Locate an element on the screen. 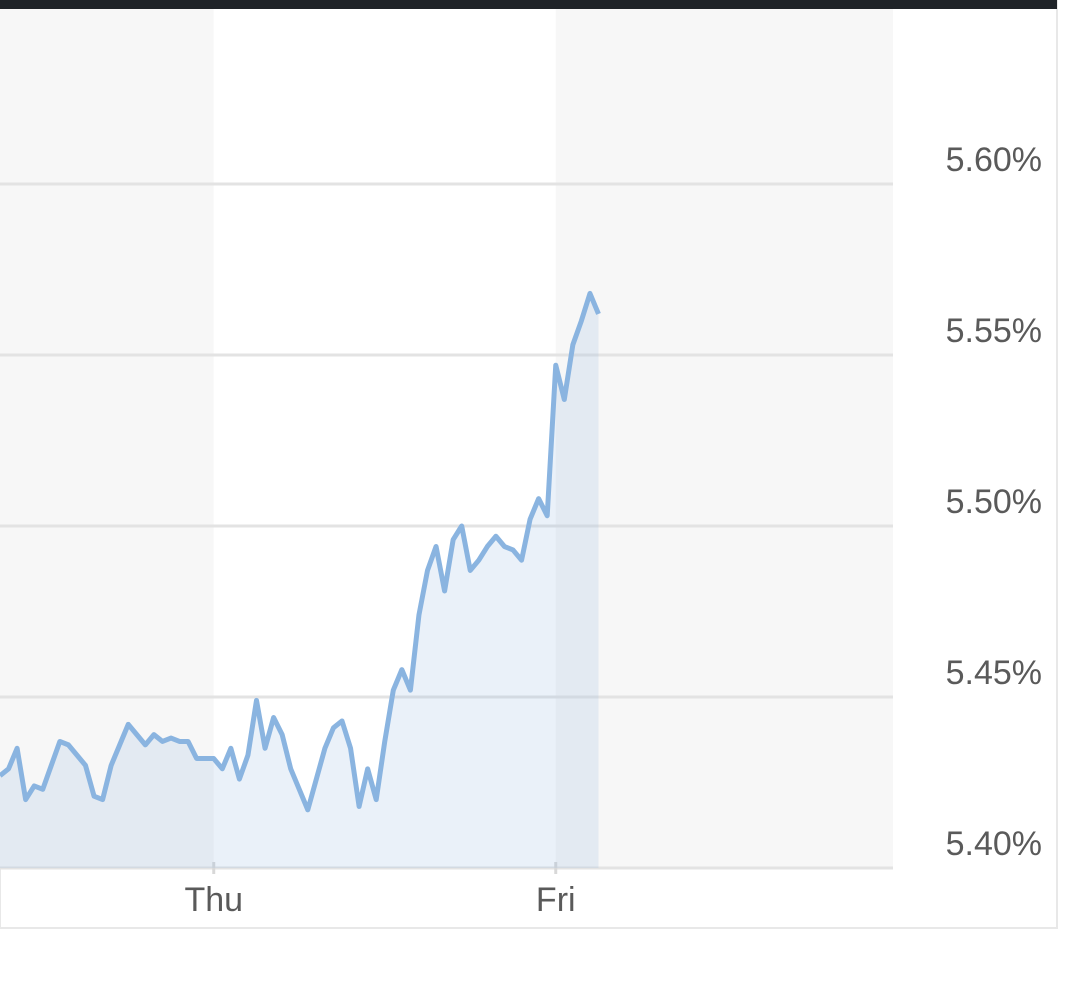 This screenshot has height=1006, width=1080. y-tick-label: 5.40% is located at coordinates (994, 844).